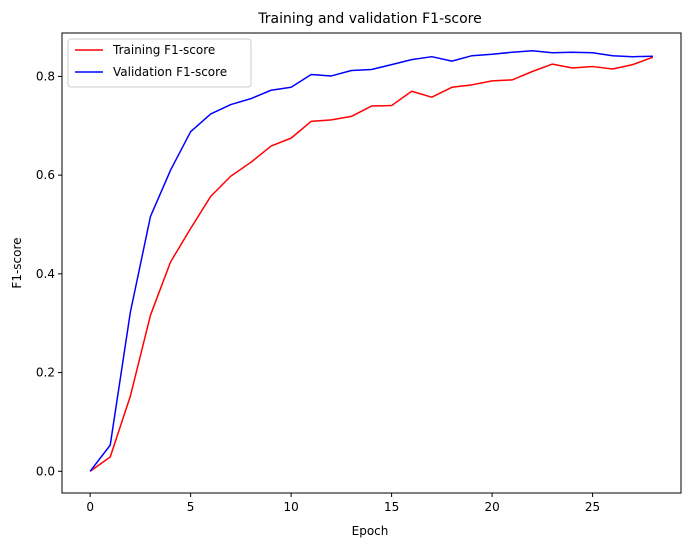  What do you see at coordinates (491, 507) in the screenshot?
I see `x-tick-label: 20` at bounding box center [491, 507].